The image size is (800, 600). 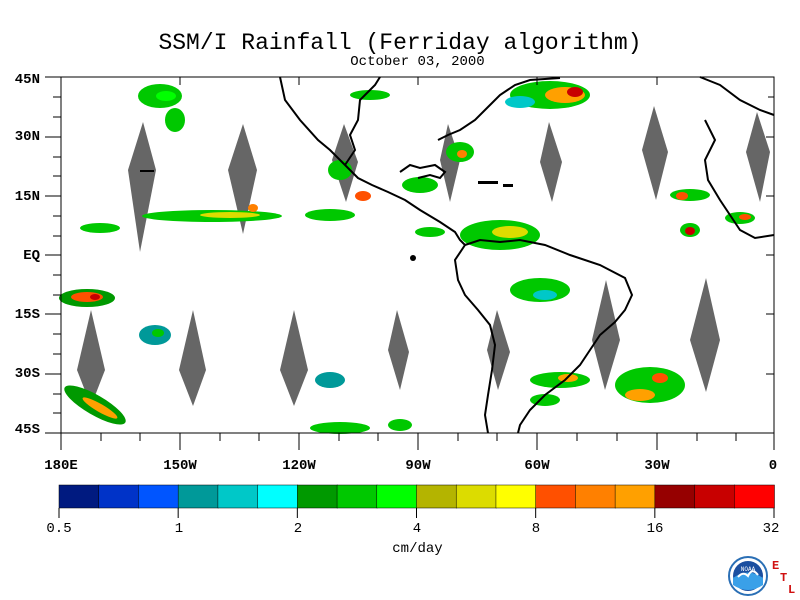 I want to click on colorbar, so click(x=416, y=501).